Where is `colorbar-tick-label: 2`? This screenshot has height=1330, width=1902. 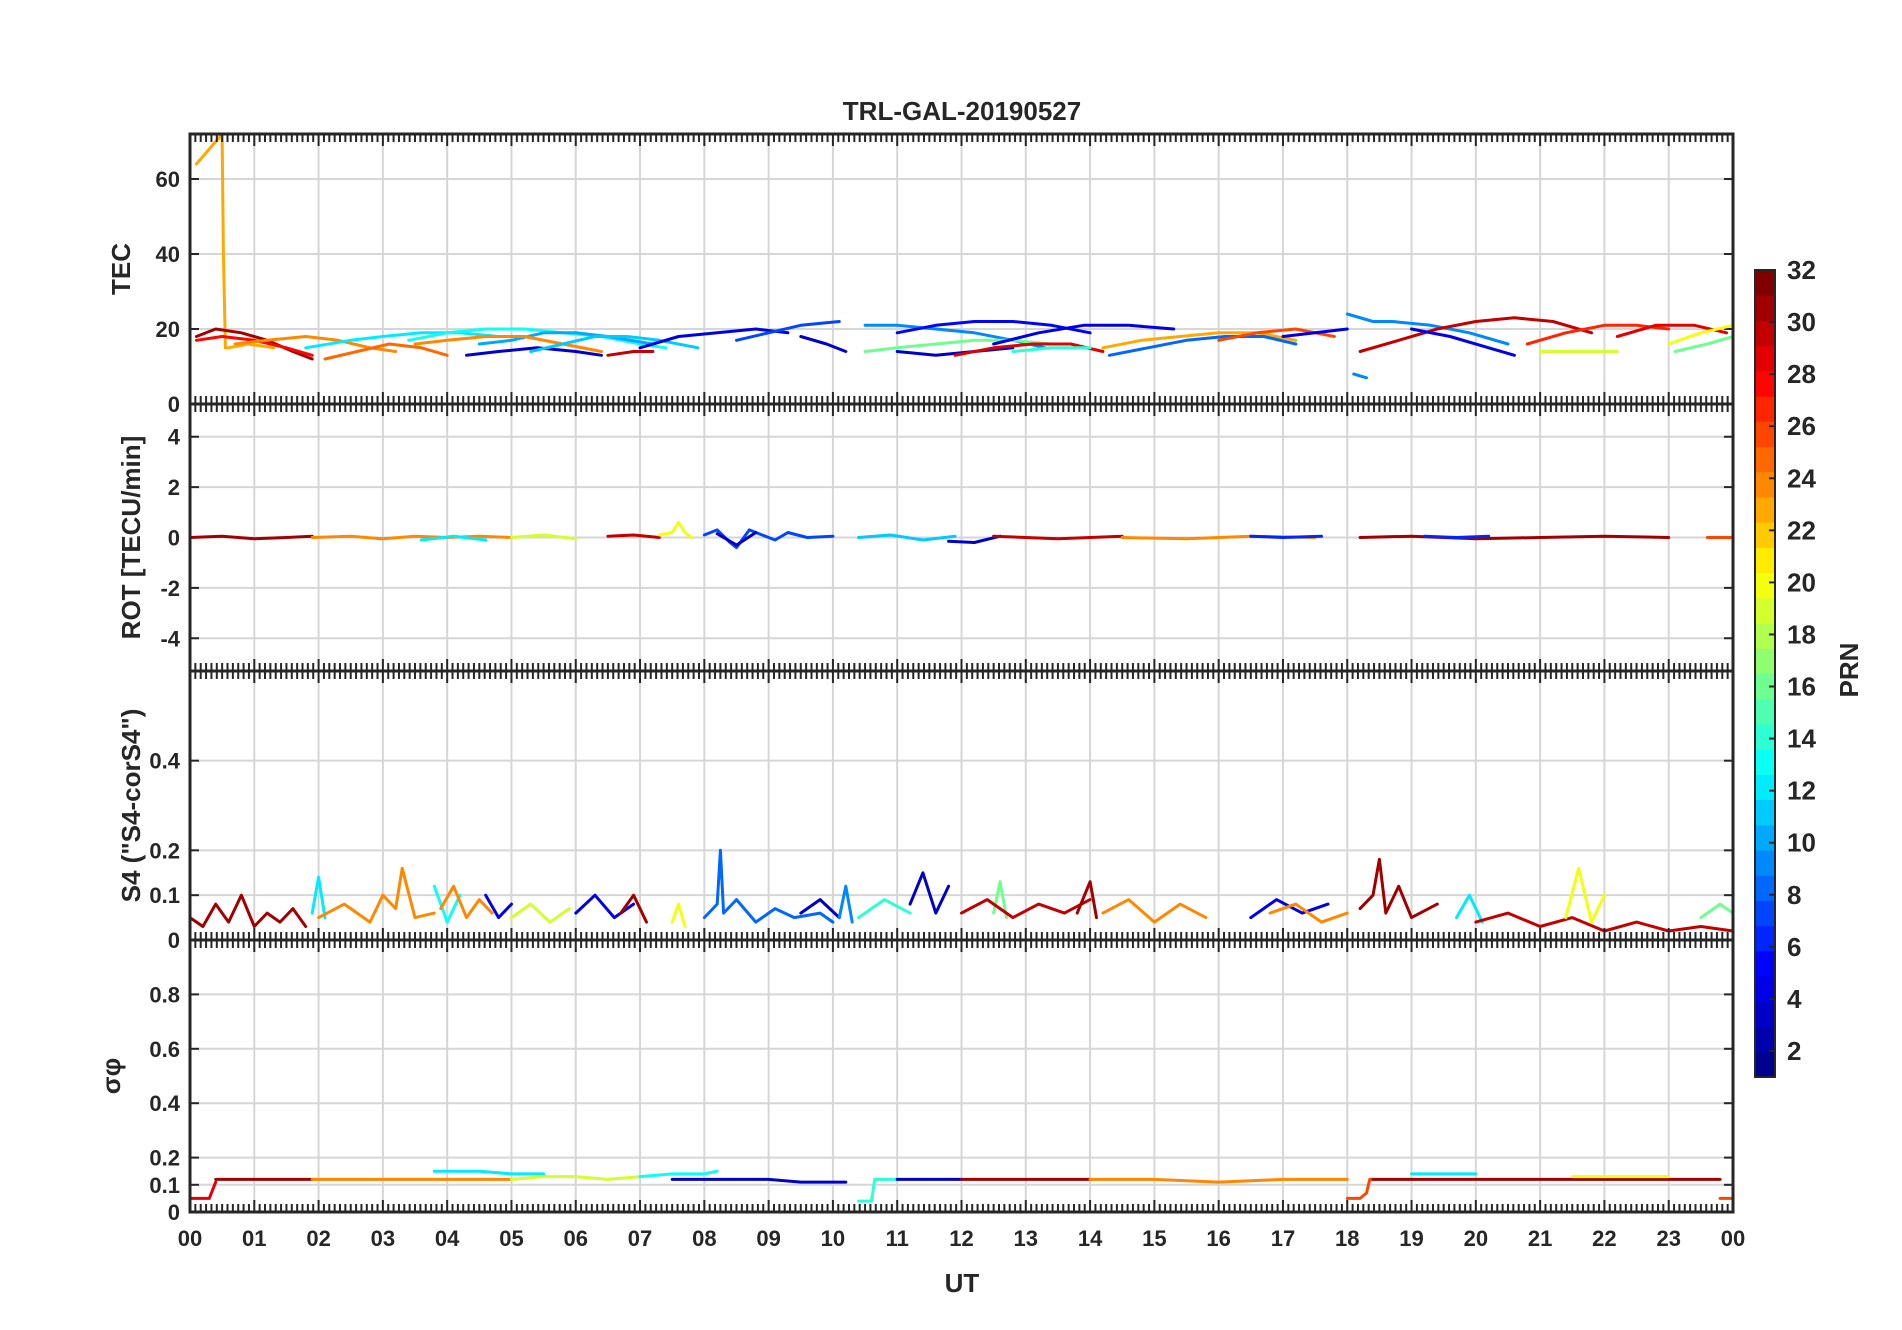
colorbar-tick-label: 2 is located at coordinates (1794, 1051).